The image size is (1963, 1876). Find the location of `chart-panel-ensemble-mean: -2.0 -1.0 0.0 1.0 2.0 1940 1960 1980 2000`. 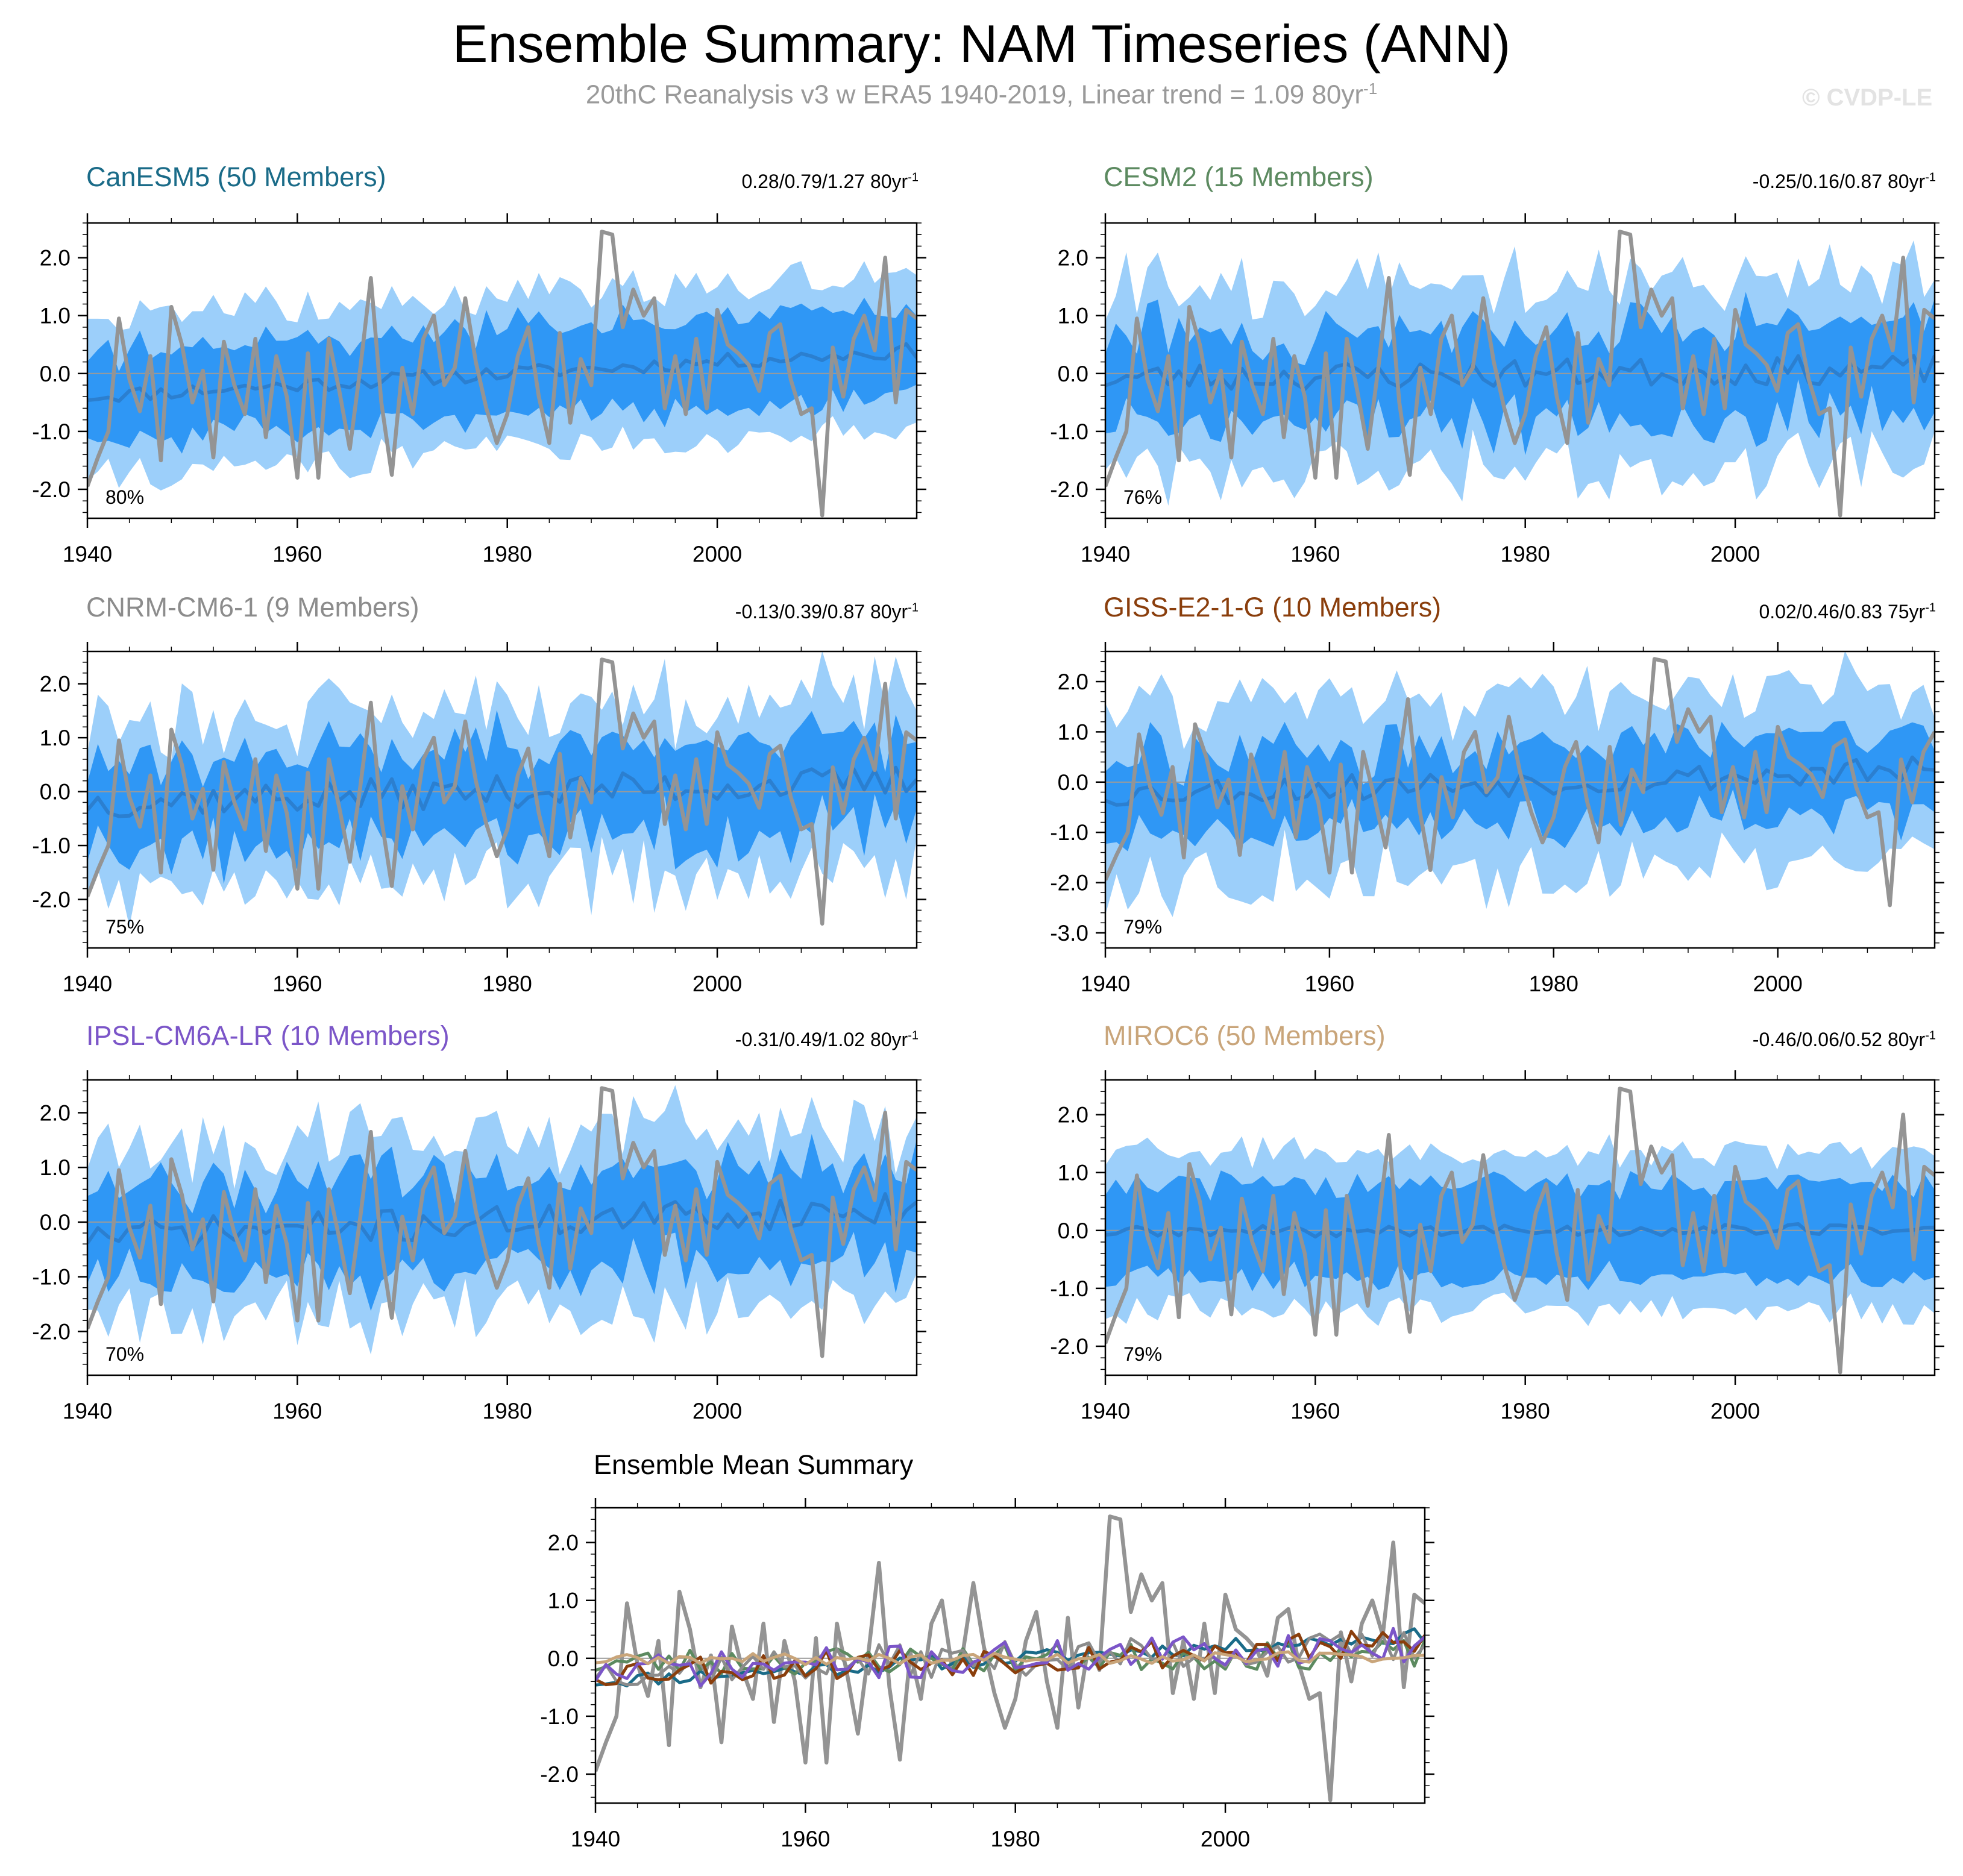

chart-panel-ensemble-mean: -2.0 -1.0 0.0 1.0 2.0 1940 1960 1980 2000 is located at coordinates (987, 1674).